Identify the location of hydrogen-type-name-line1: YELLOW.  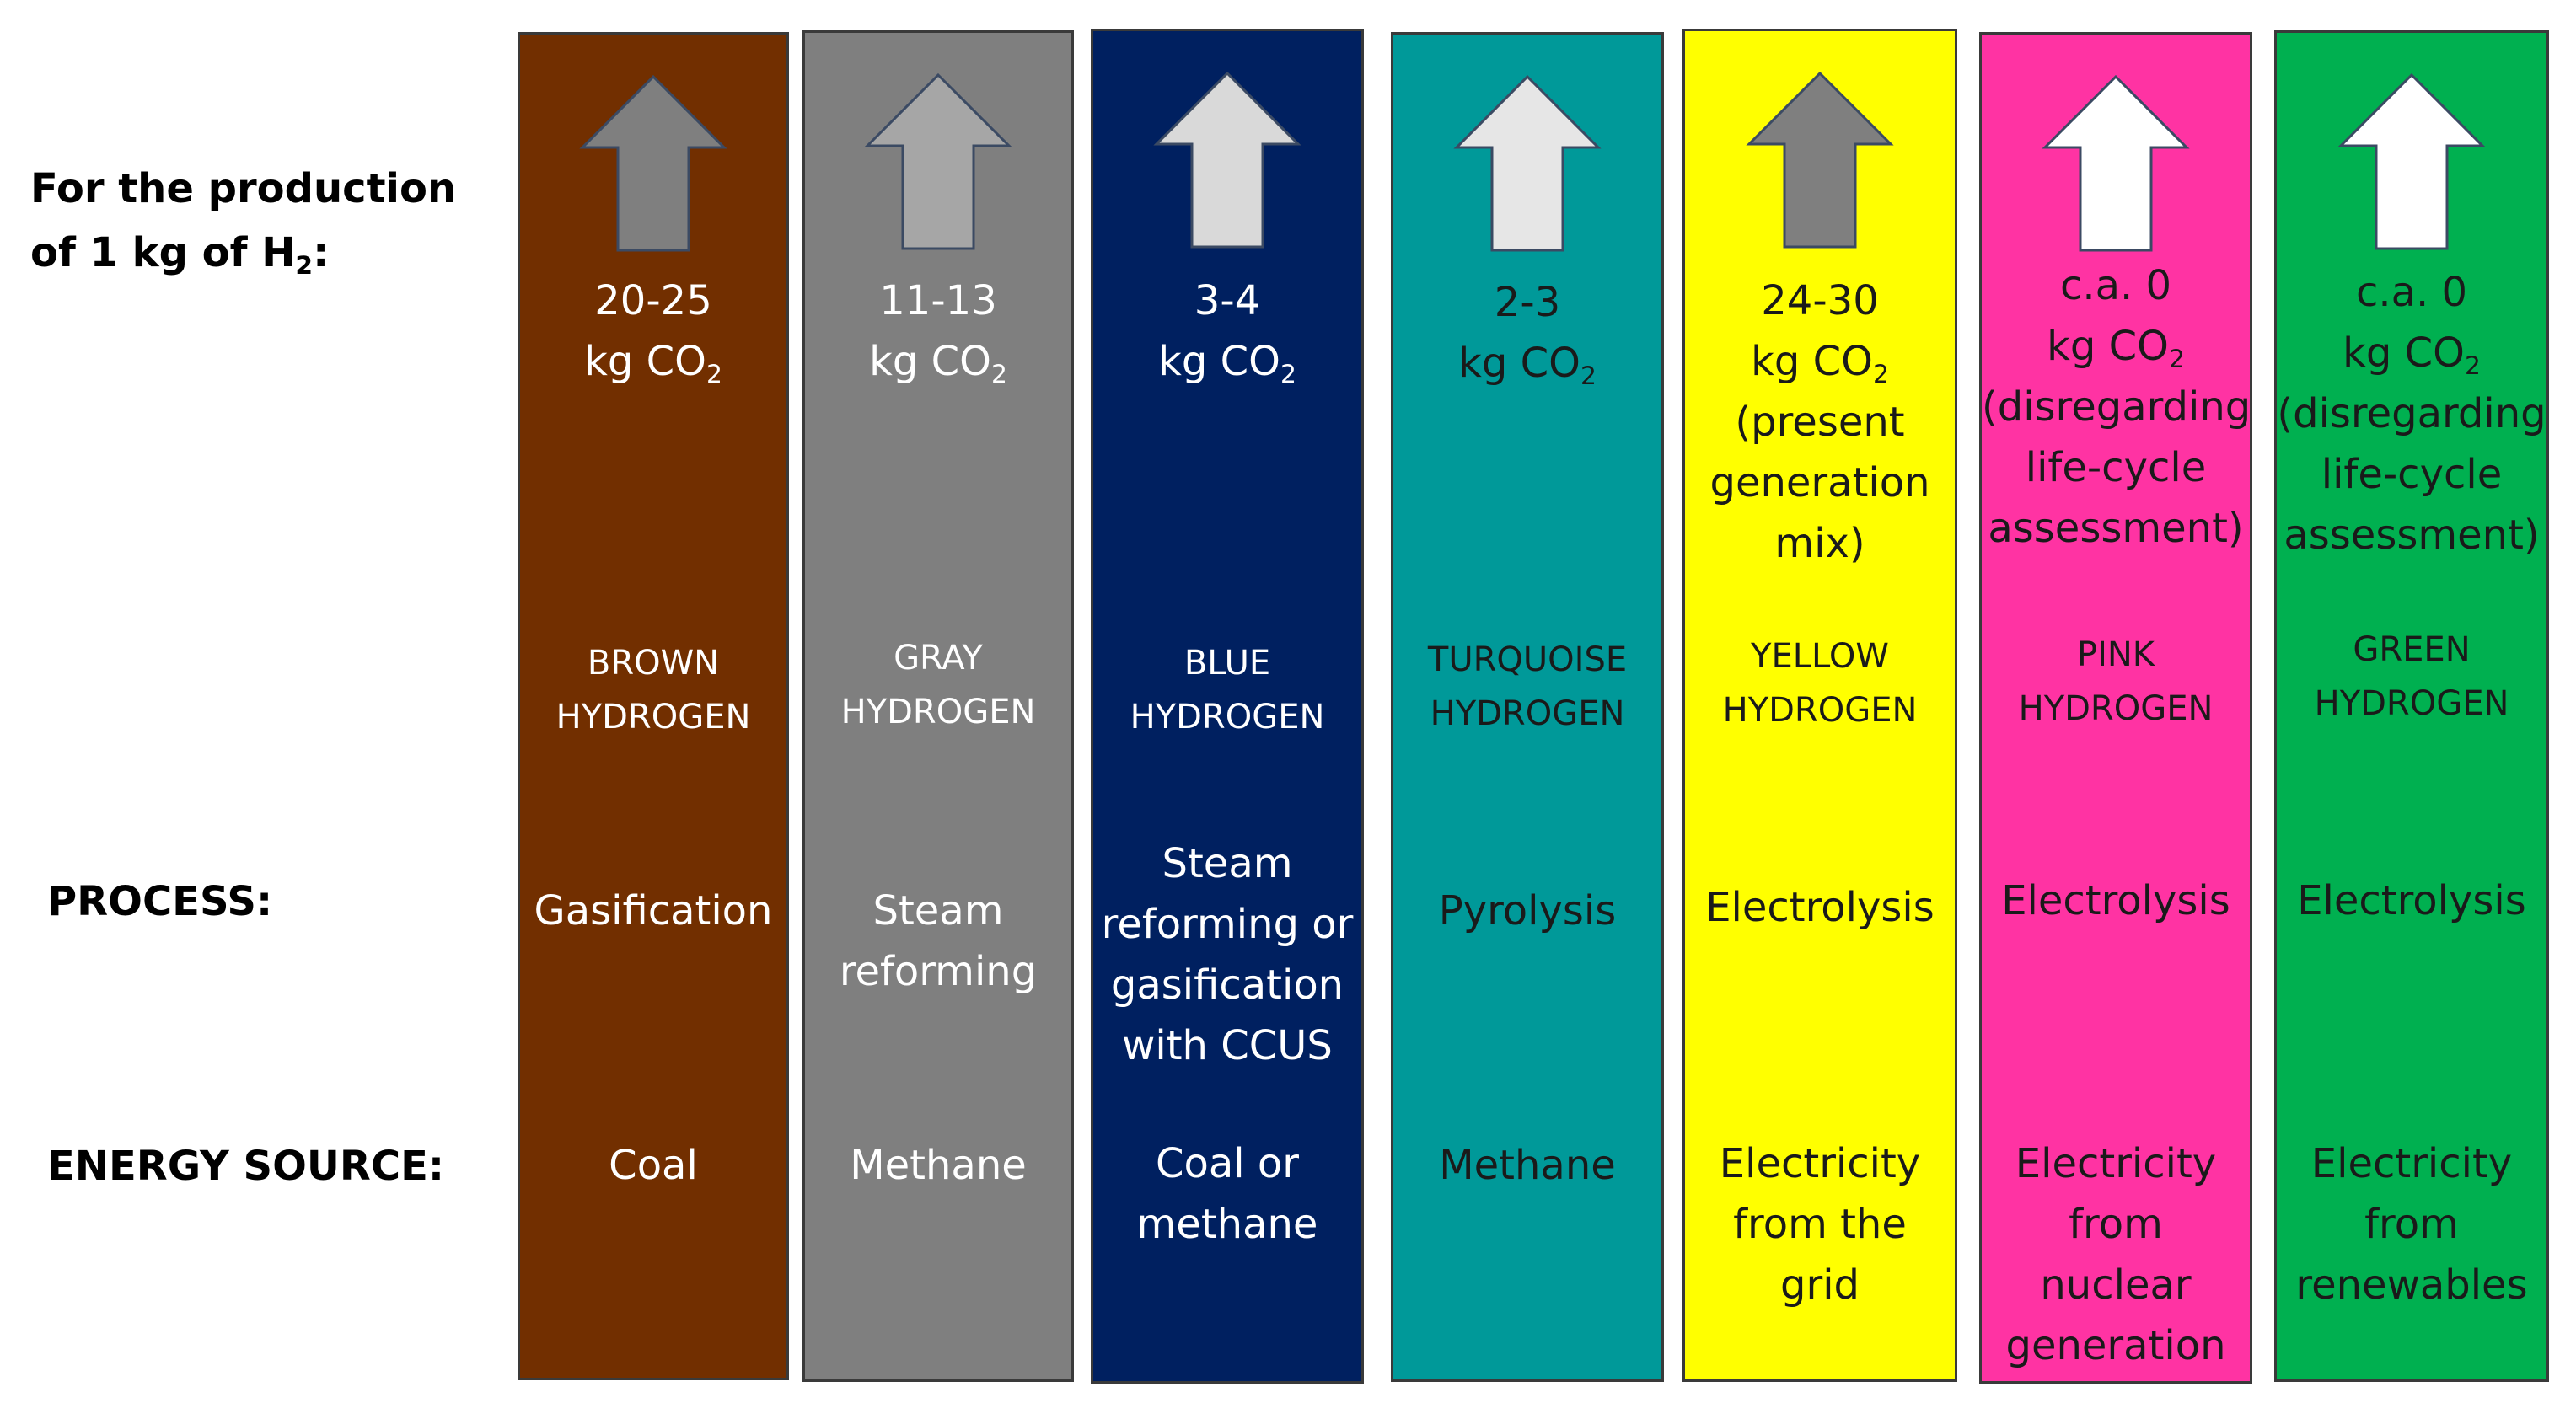
(1820, 656).